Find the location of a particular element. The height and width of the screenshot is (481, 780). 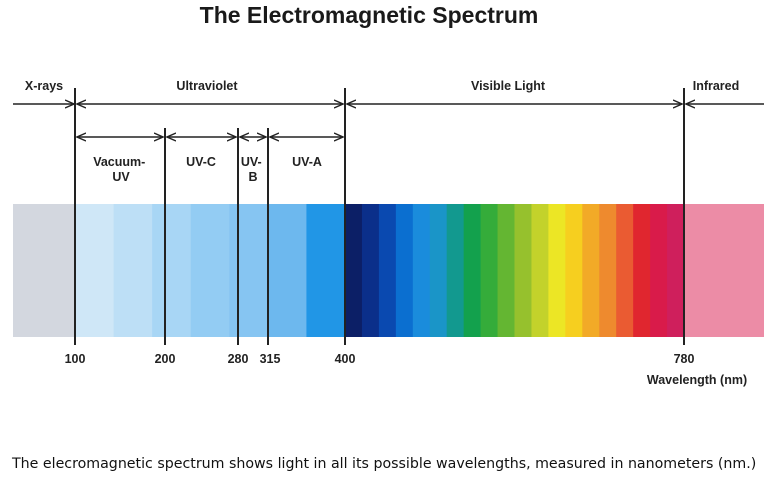

region-label-visible: Visible Light is located at coordinates (508, 86).